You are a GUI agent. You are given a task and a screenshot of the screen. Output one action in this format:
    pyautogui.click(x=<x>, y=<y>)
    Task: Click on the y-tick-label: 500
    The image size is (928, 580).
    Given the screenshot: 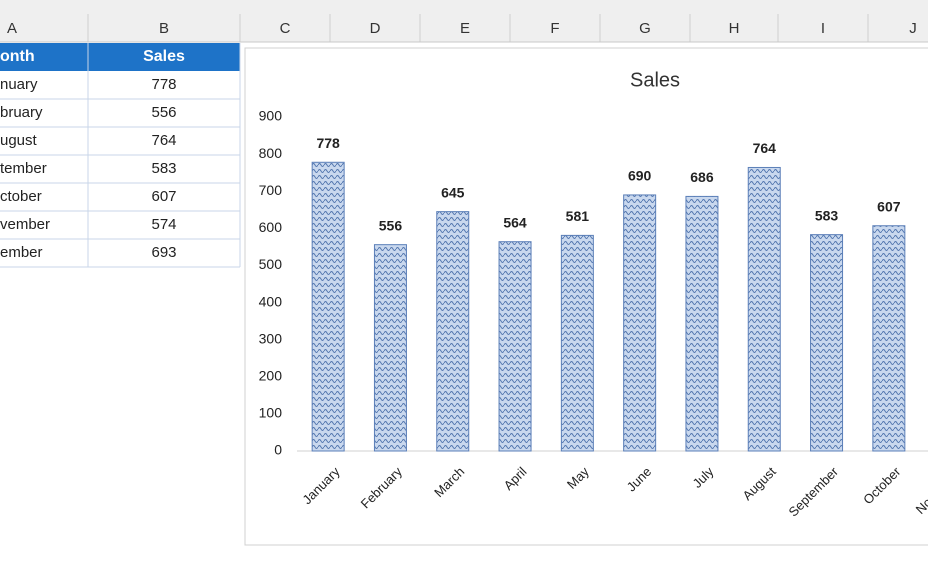 What is the action you would take?
    pyautogui.click(x=271, y=264)
    